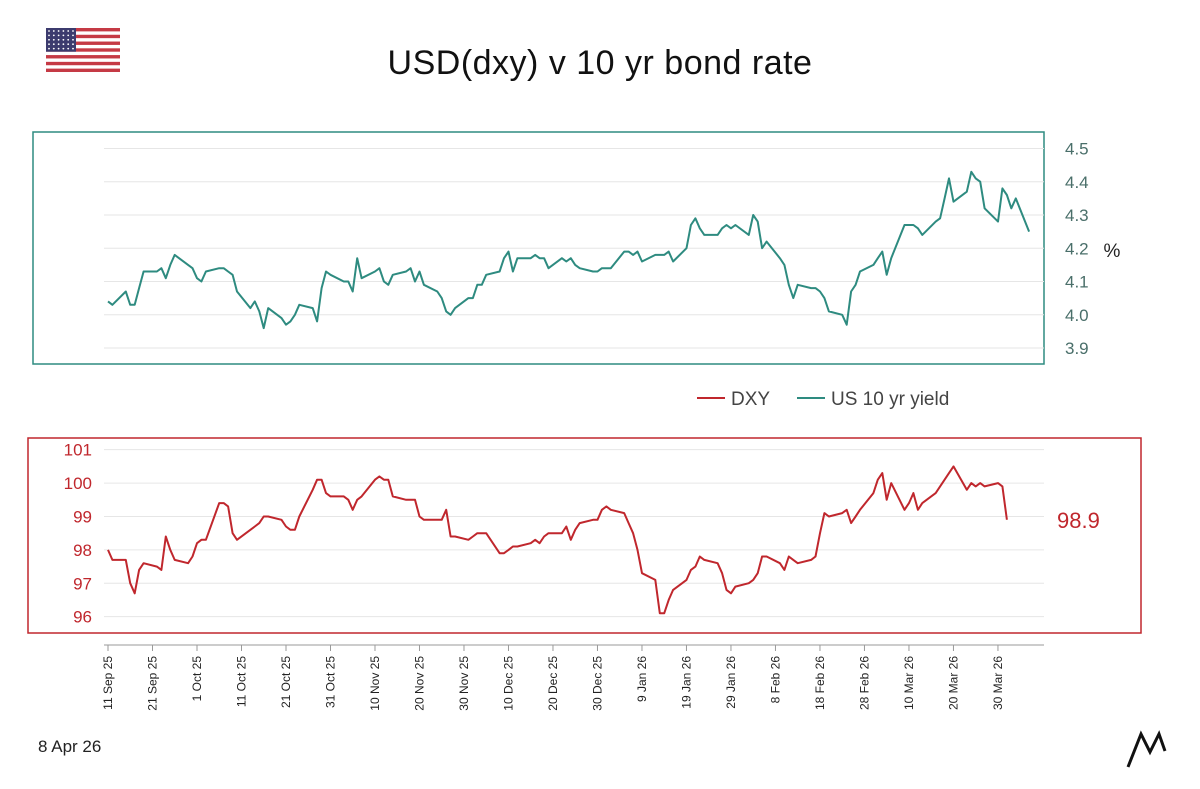  Describe the element at coordinates (197, 679) in the screenshot. I see `x-tick-label: 1 Oct 25` at that location.